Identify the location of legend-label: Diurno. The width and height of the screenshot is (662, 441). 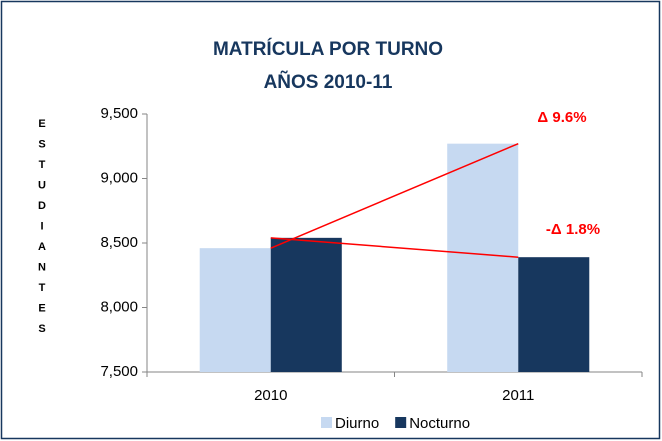
(357, 423).